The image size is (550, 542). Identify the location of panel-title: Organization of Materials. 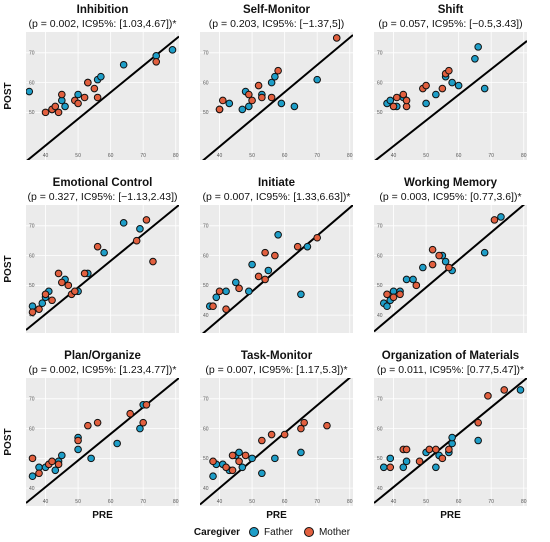
(450, 356).